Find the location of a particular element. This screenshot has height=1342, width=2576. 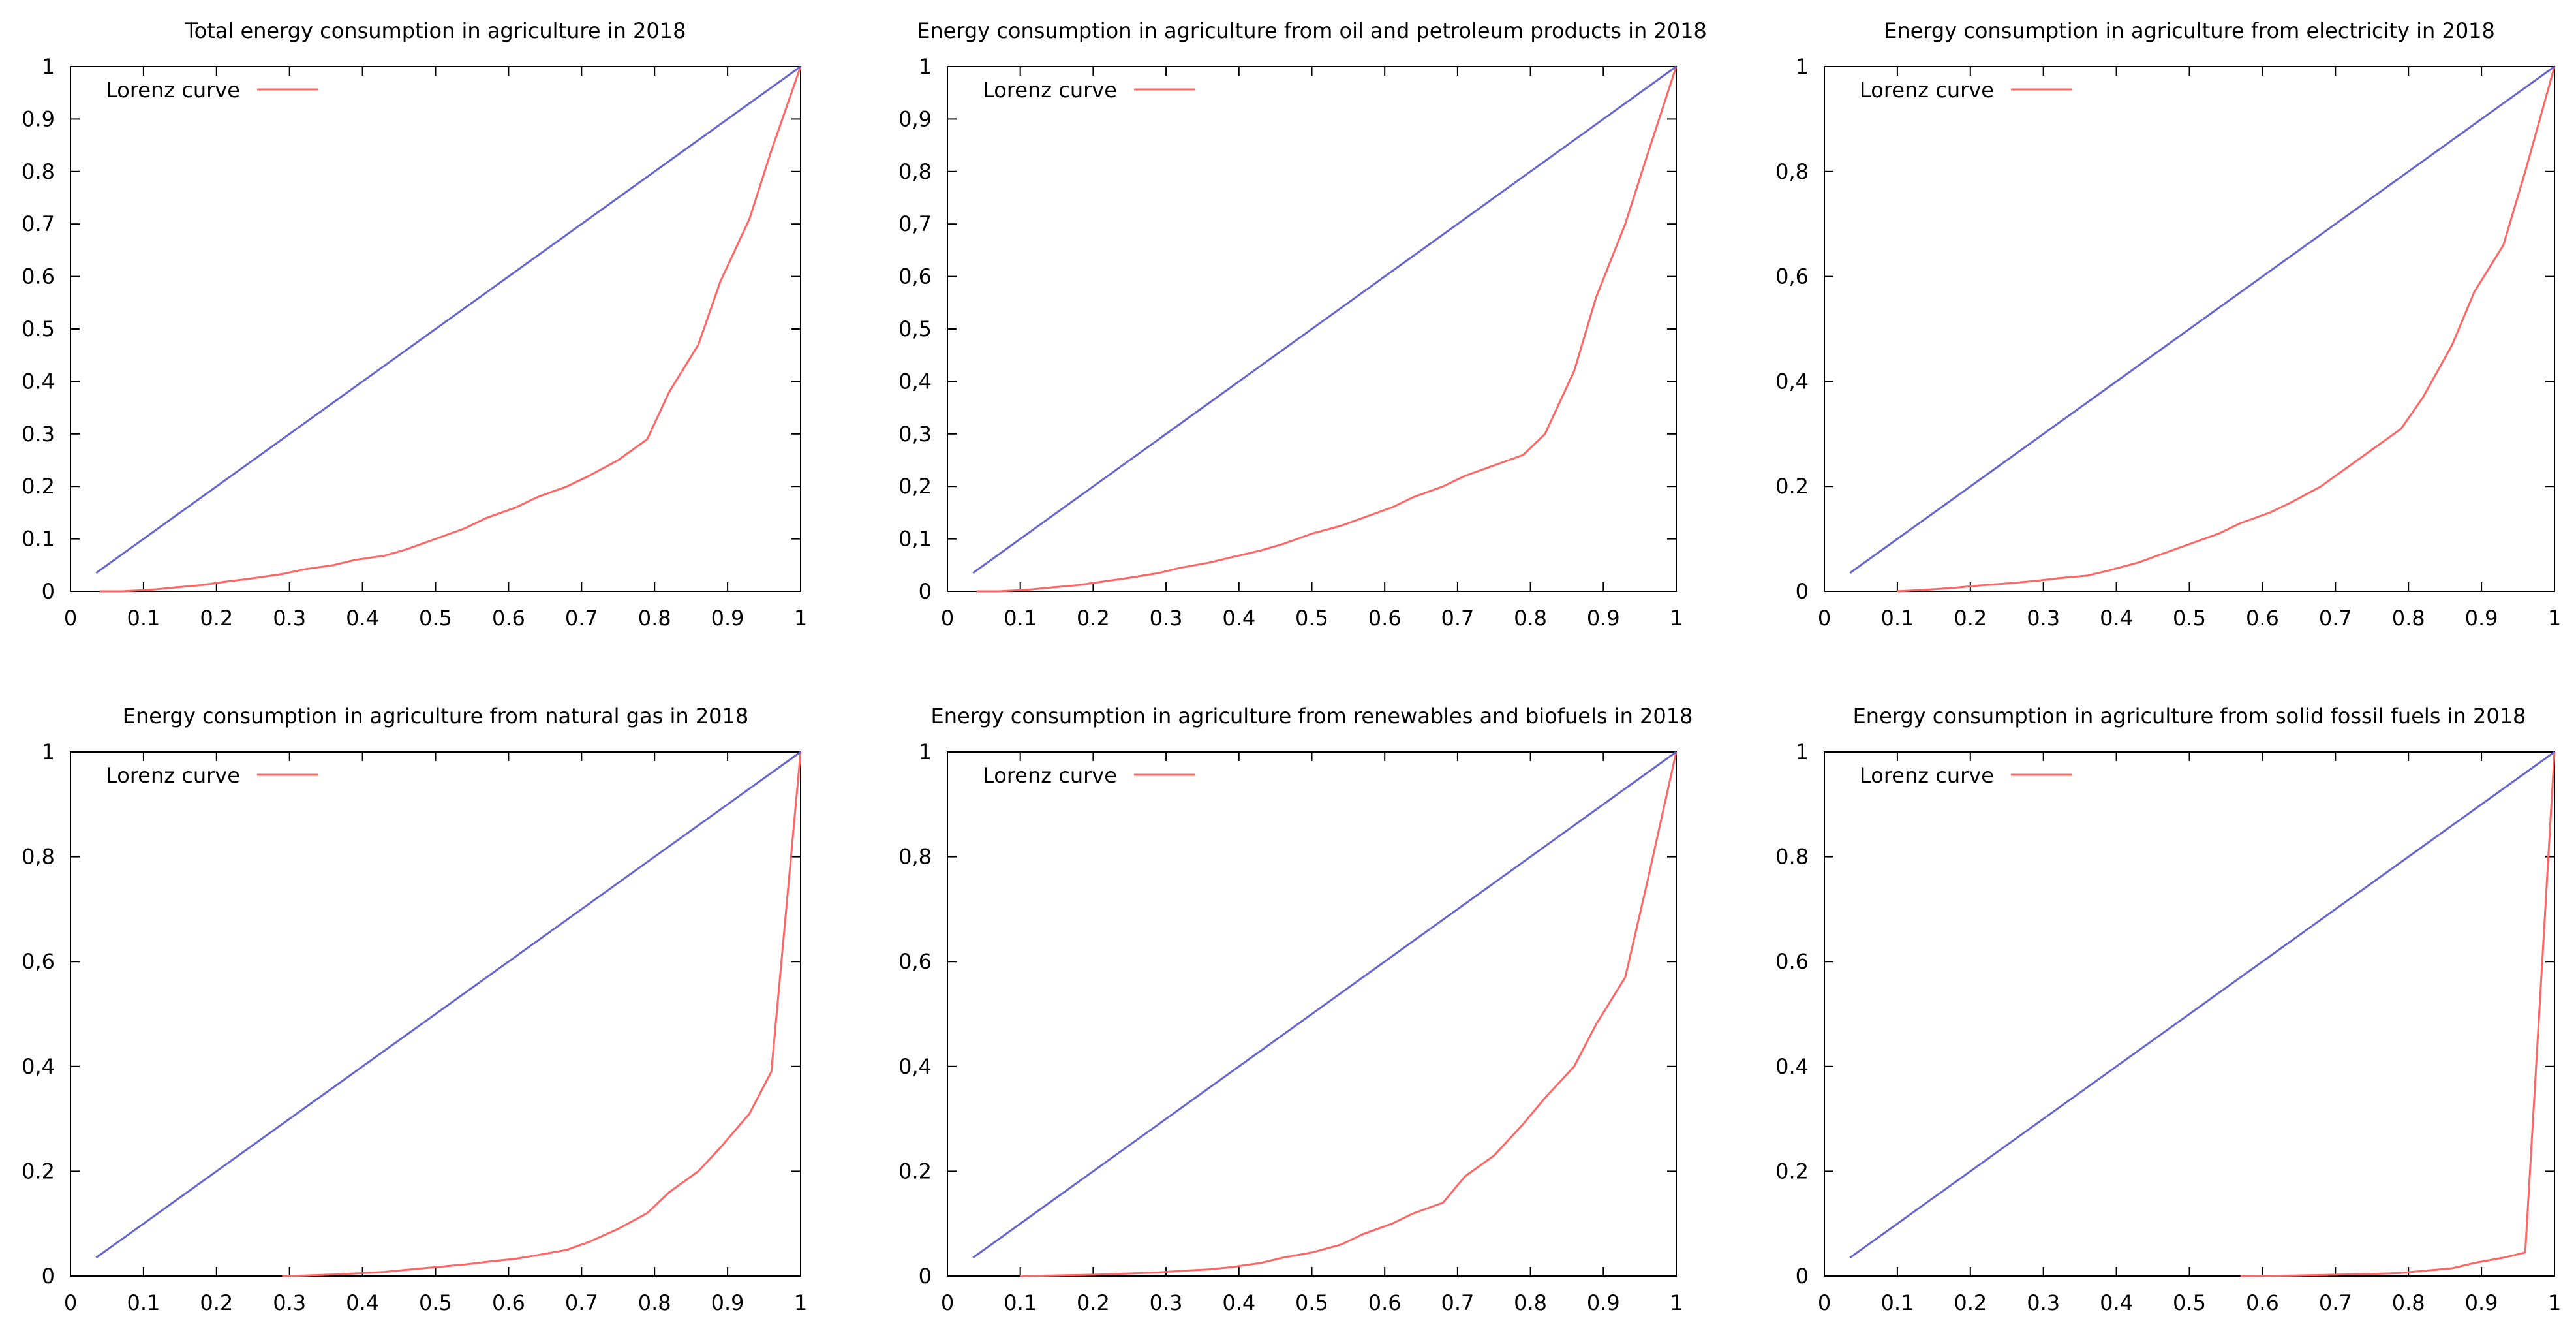

y-tick-label: 0,3 is located at coordinates (915, 434).